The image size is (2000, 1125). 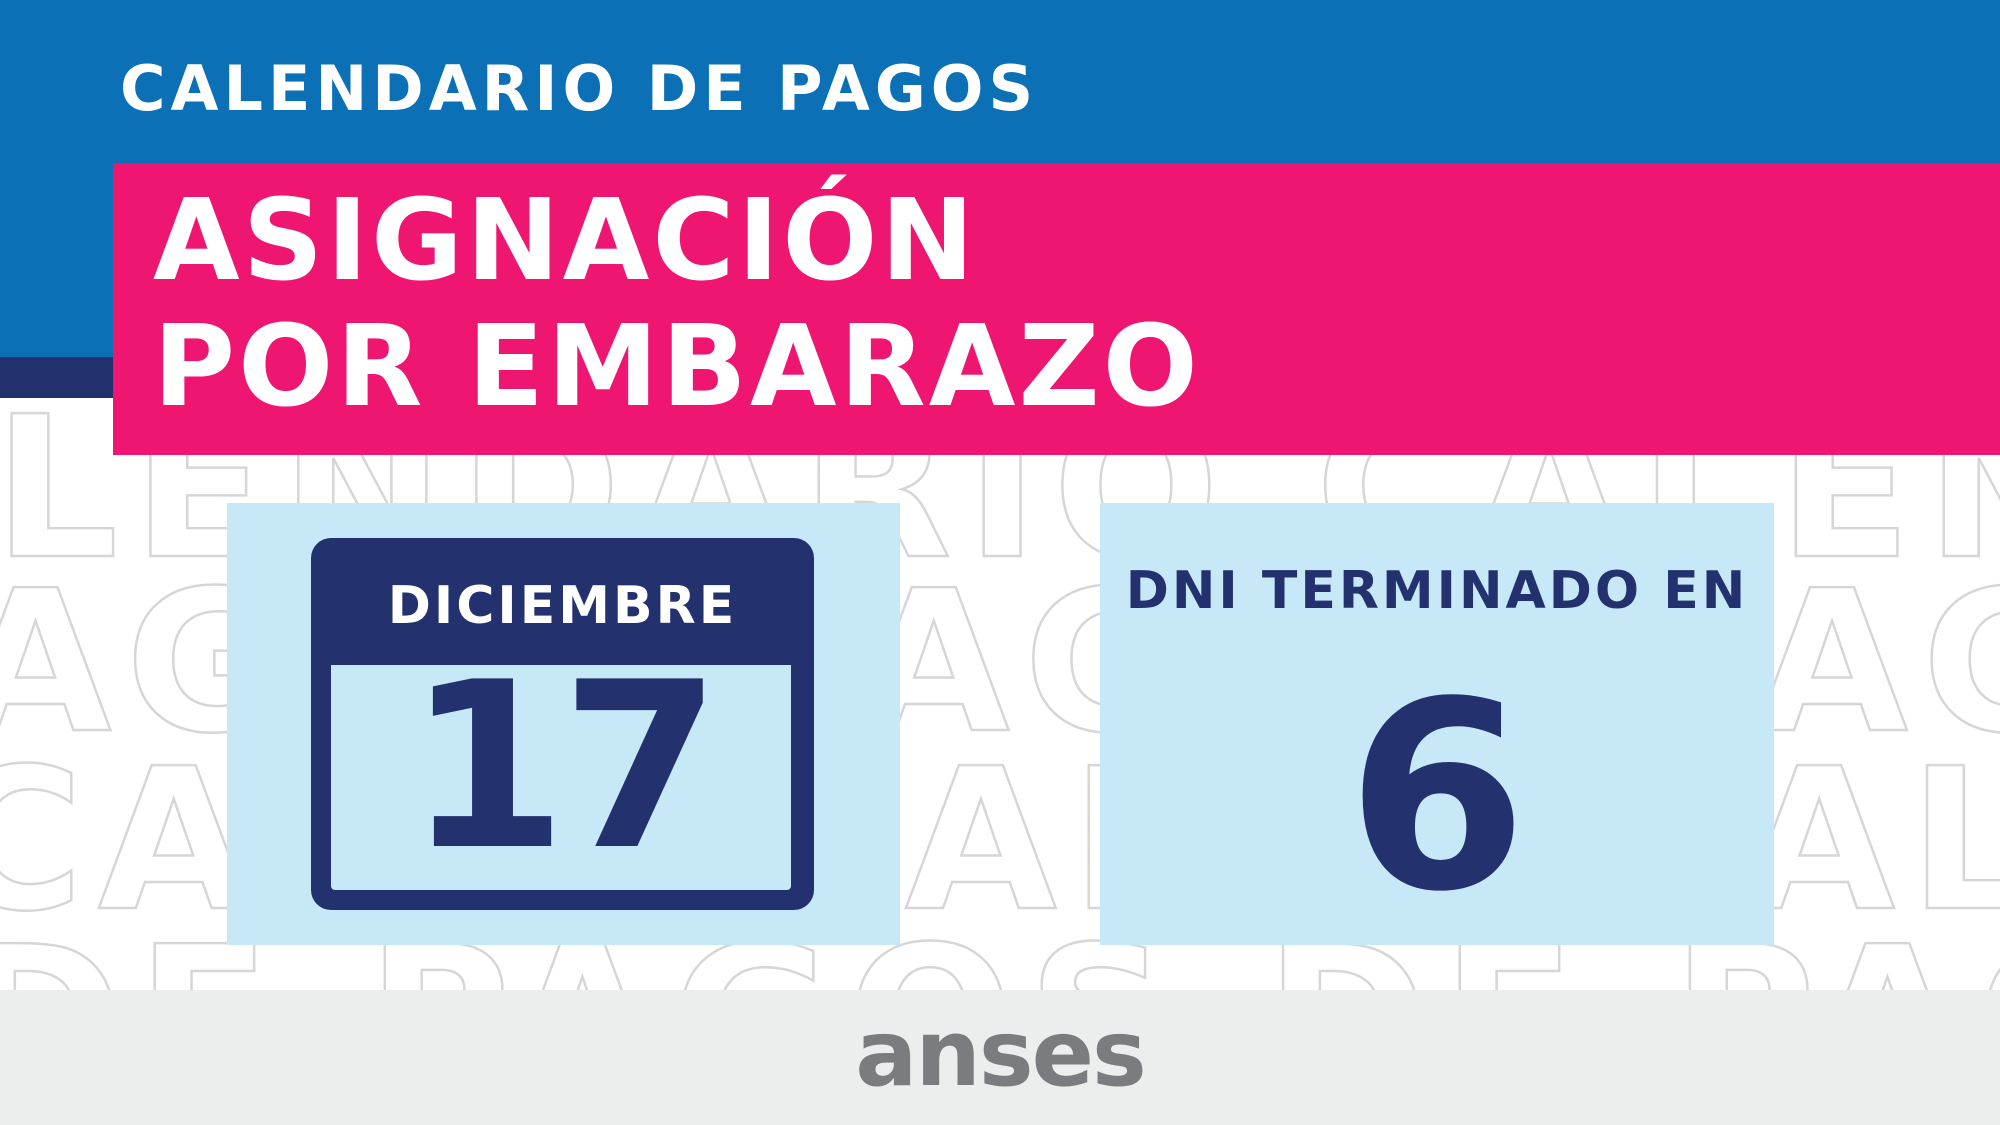 I want to click on anses-logo: anses, so click(x=1001, y=1053).